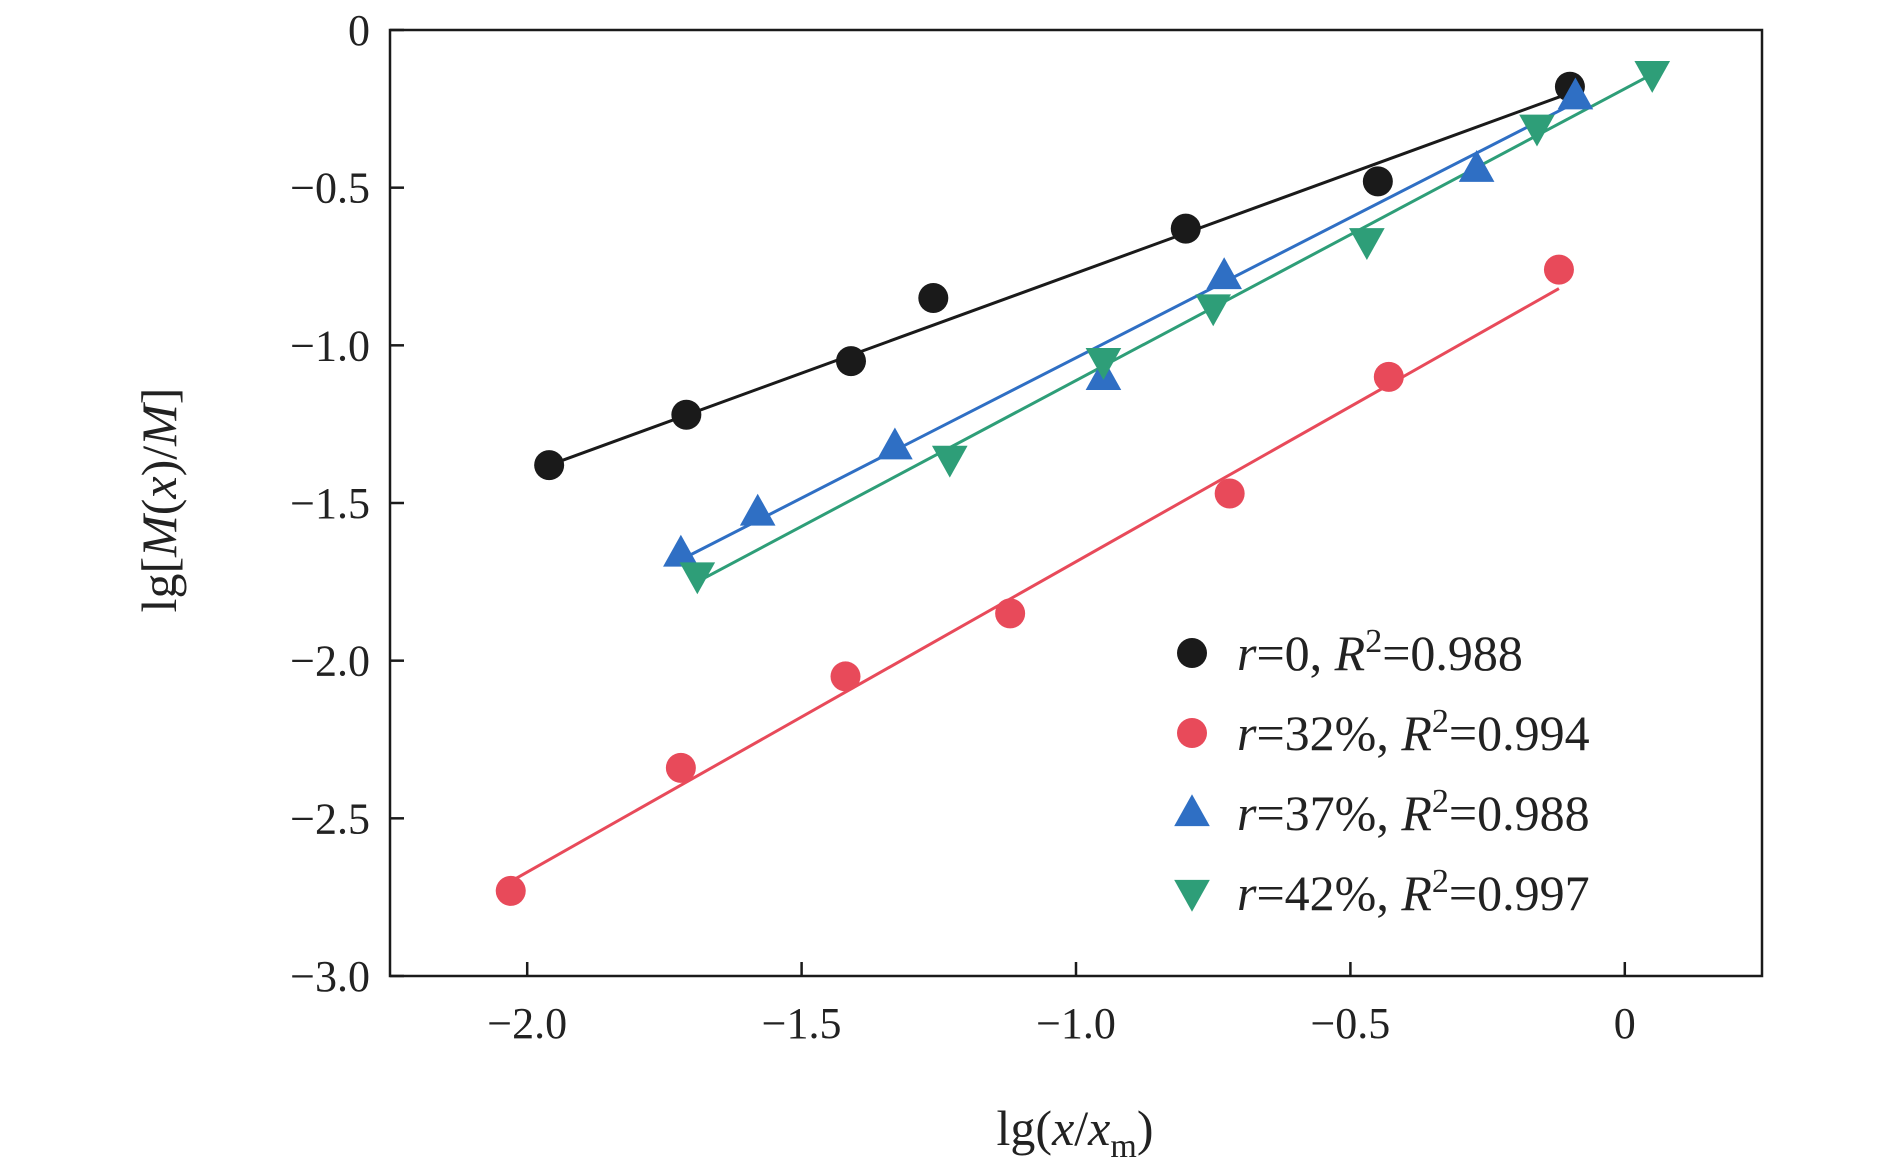 This screenshot has width=1890, height=1176. Describe the element at coordinates (359, 30) in the screenshot. I see `y-tick-label: 0` at that location.